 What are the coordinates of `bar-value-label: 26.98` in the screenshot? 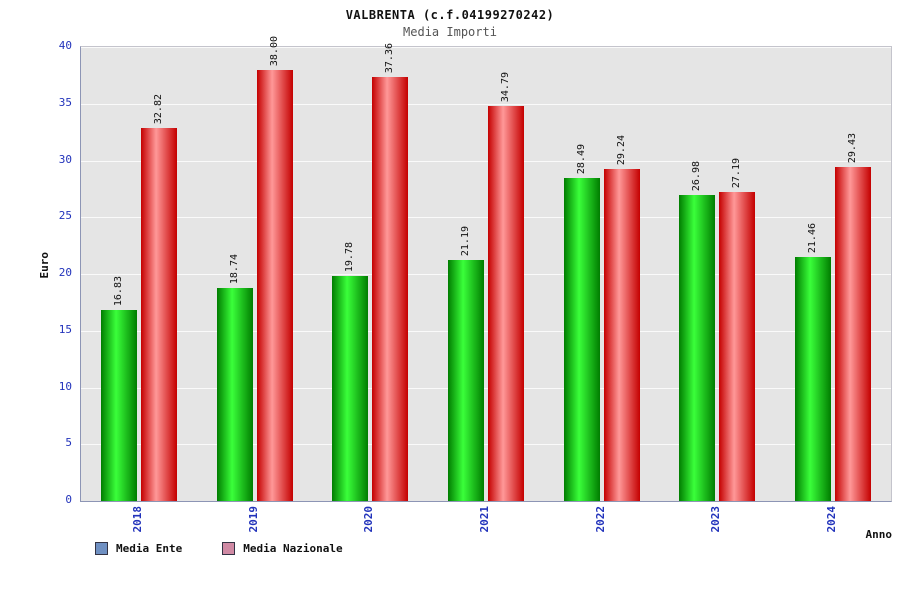 It's located at (697, 175).